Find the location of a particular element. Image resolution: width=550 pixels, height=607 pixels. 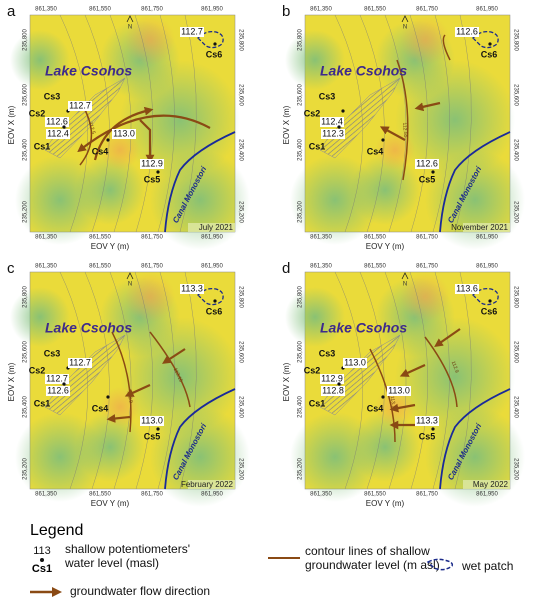

contour-label: 112.9 is located at coordinates (130, 397).